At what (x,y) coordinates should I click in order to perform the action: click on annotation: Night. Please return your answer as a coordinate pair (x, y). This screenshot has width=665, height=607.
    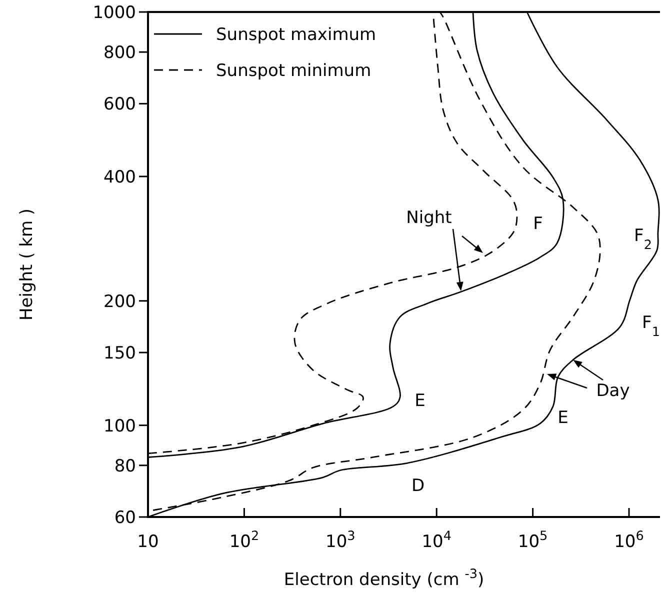
    Looking at the image, I should click on (429, 218).